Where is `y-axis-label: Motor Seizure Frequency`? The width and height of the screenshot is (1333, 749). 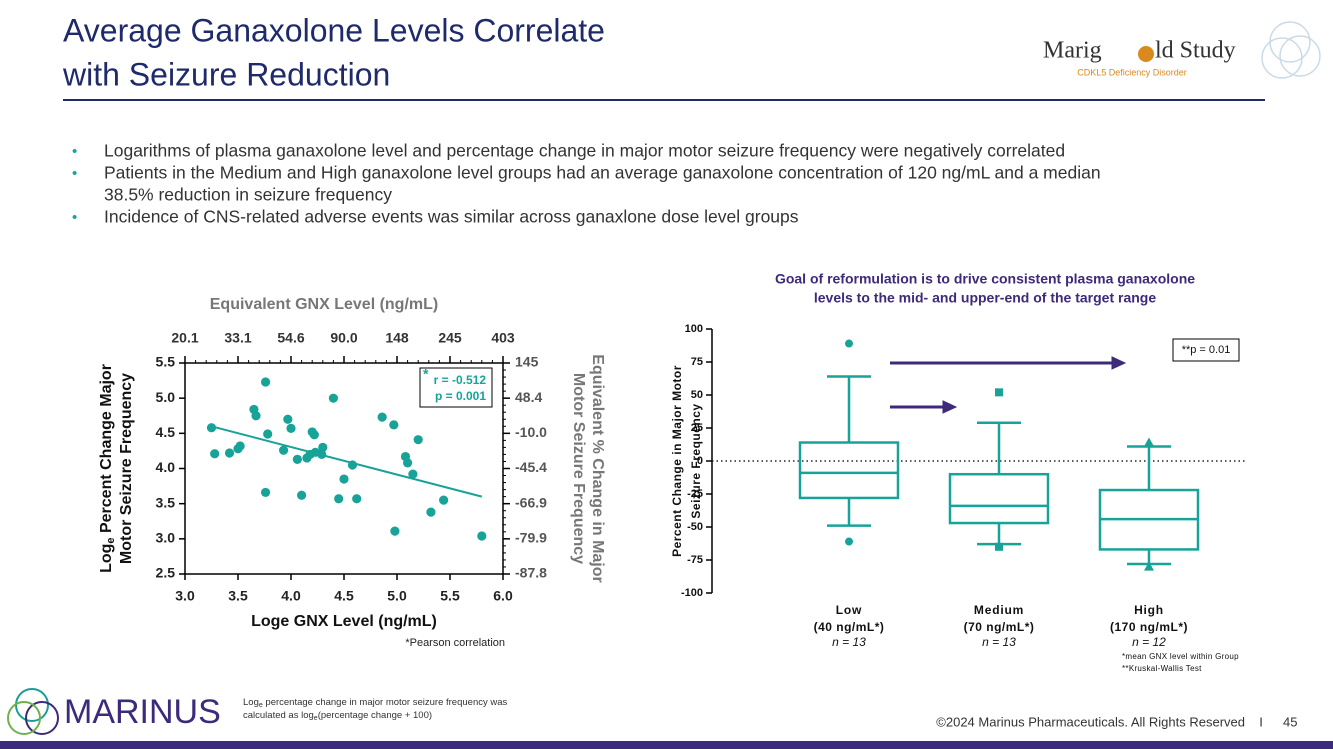 y-axis-label: Motor Seizure Frequency is located at coordinates (126, 468).